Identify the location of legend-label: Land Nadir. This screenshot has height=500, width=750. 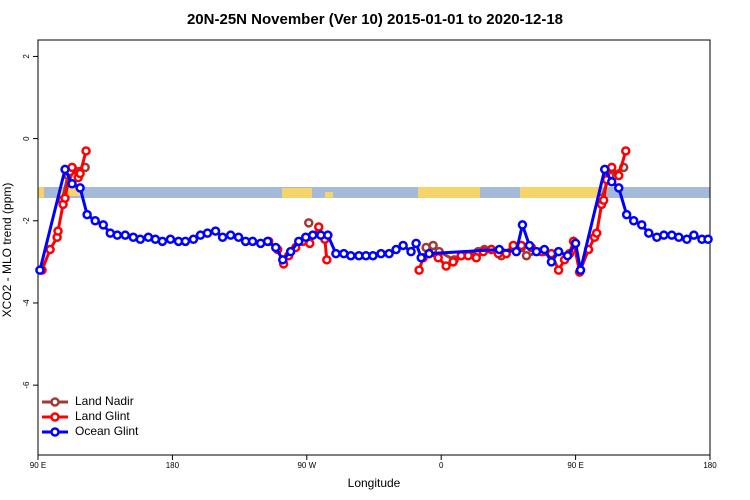
(104, 401).